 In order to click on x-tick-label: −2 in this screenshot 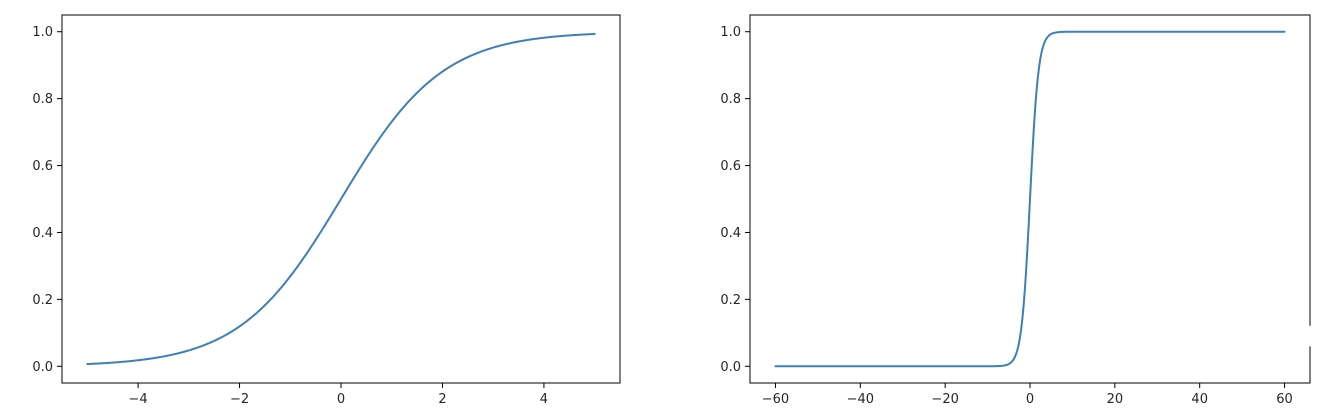, I will do `click(239, 399)`.